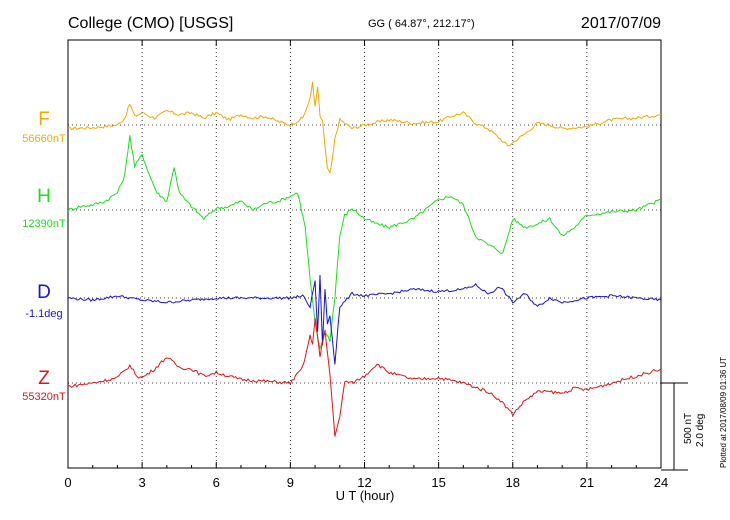 The height and width of the screenshot is (520, 730). I want to click on x-tick-label-6: 6, so click(216, 482).